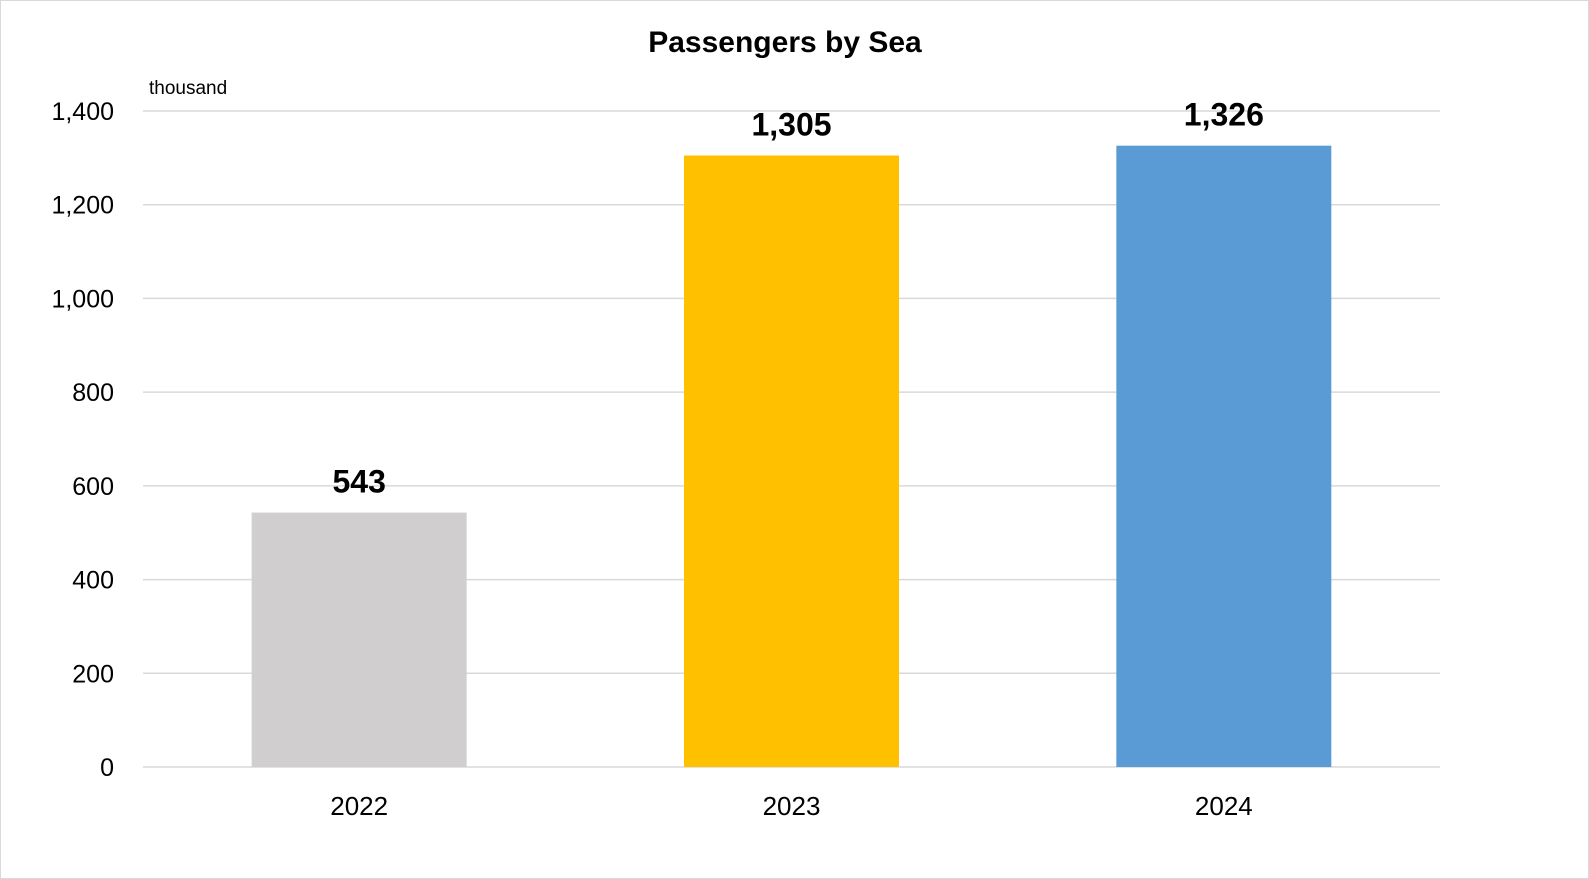  I want to click on y-tick-label: 1,200, so click(82, 206).